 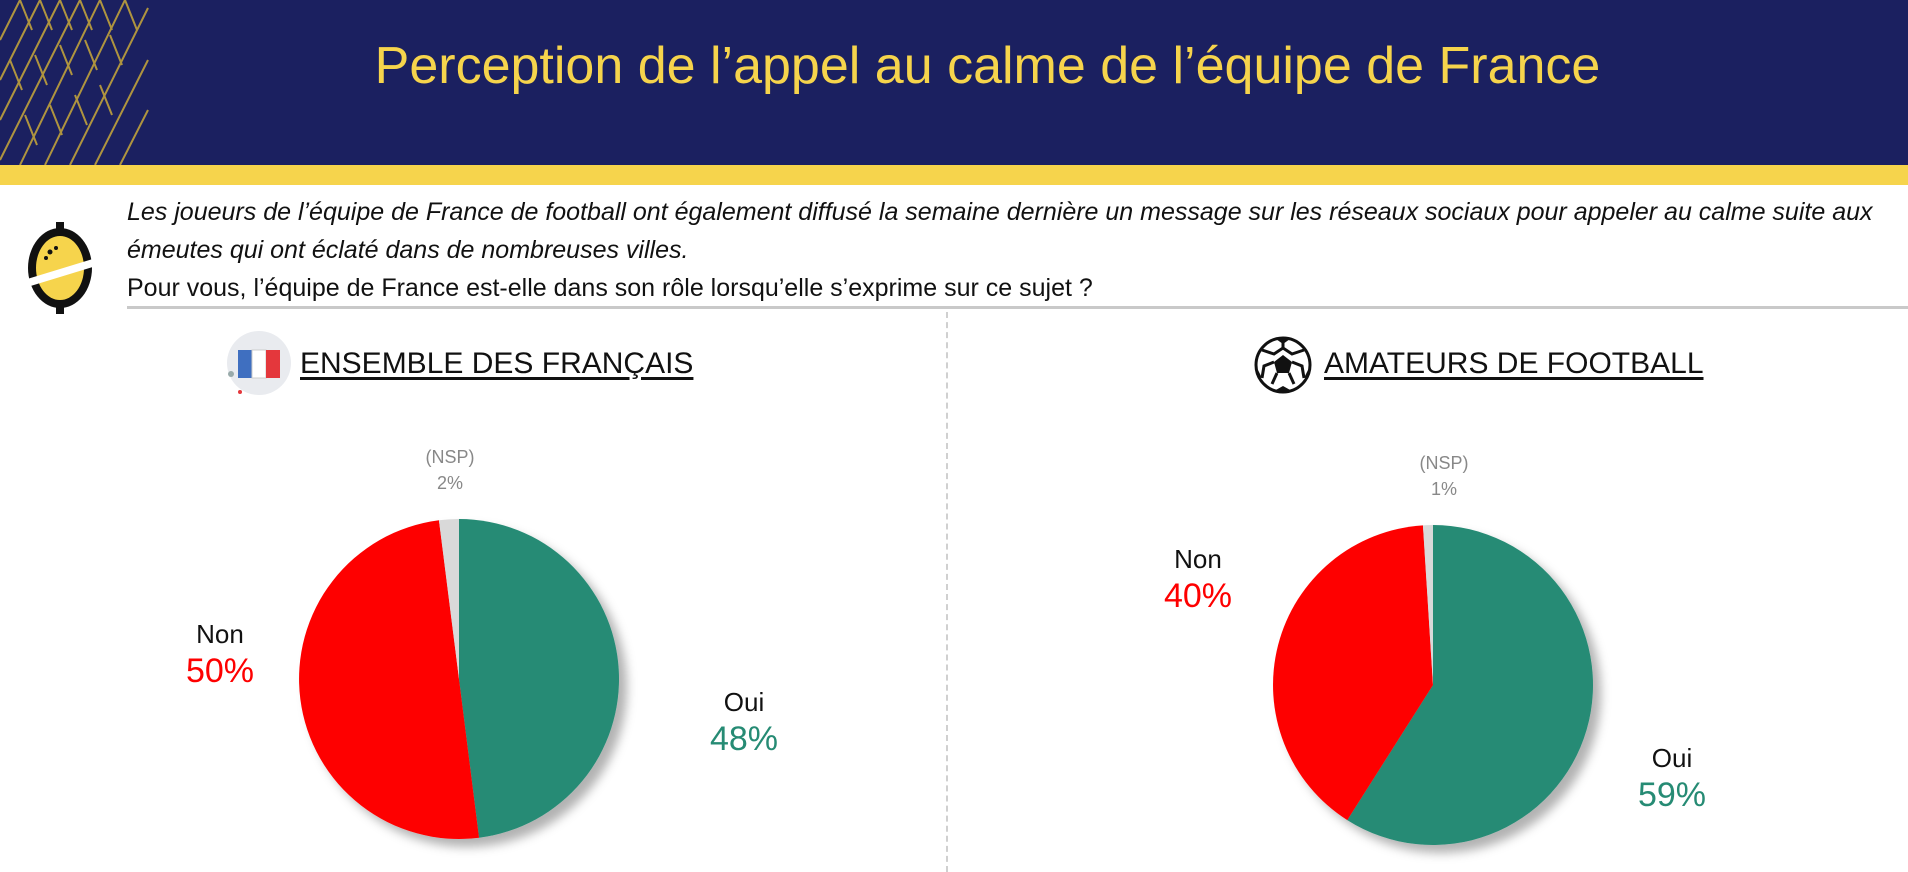 What do you see at coordinates (1514, 363) in the screenshot?
I see `right-chart-title: AMATEURS DE FOOTBALL` at bounding box center [1514, 363].